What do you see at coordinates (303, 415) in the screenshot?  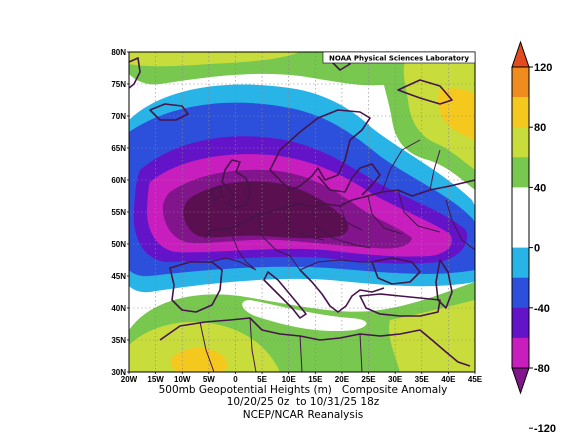 I see `source-label: NCEP/NCAR Reanalysis` at bounding box center [303, 415].